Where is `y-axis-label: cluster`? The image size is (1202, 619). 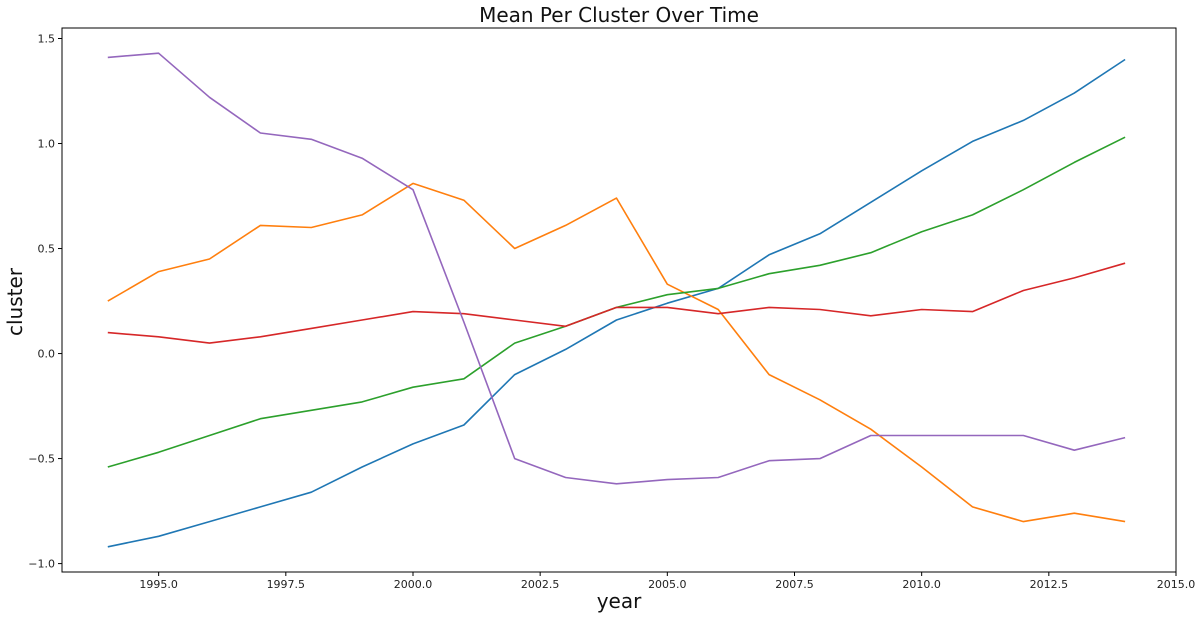 y-axis-label: cluster is located at coordinates (15, 301).